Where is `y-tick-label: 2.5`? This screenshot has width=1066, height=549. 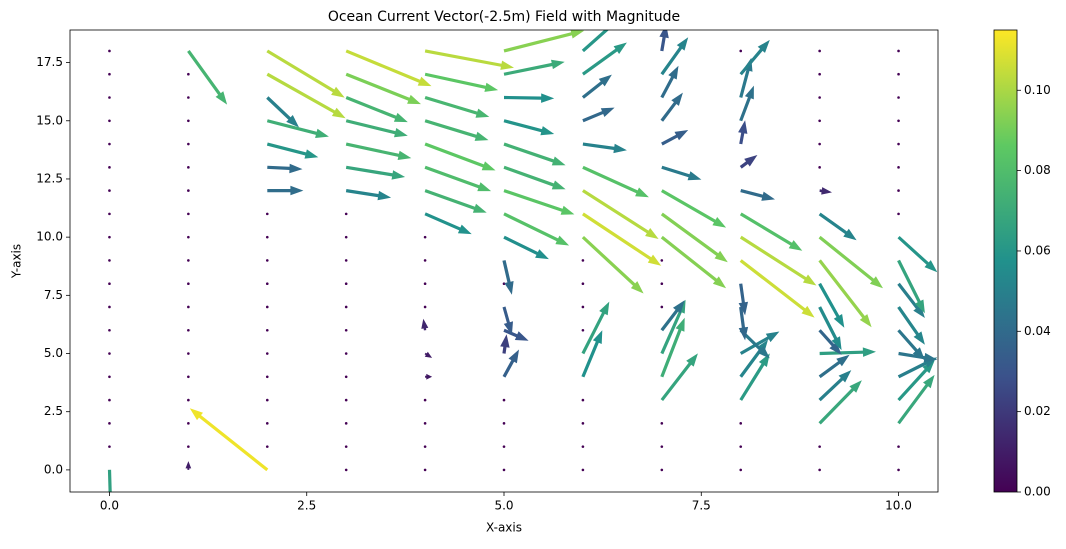 y-tick-label: 2.5 is located at coordinates (53, 411).